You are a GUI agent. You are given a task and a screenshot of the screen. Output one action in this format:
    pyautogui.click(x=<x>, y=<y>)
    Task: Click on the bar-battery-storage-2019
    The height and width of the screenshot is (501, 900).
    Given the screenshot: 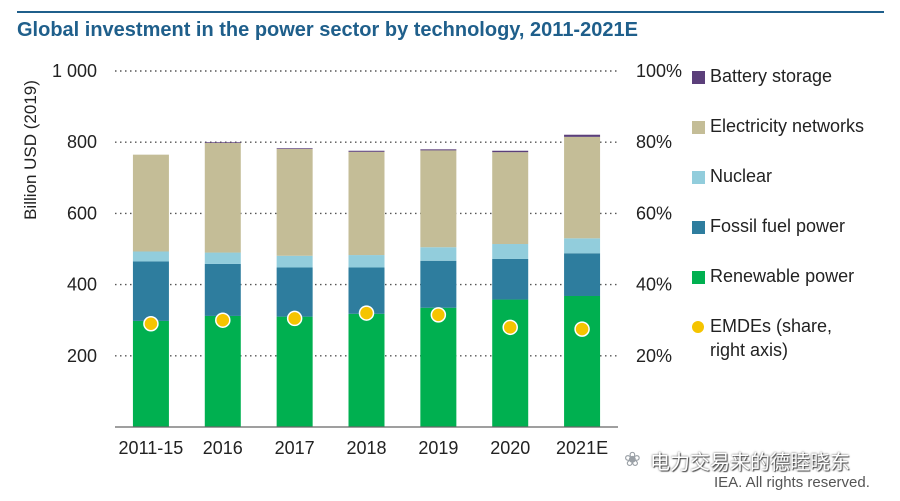 What is the action you would take?
    pyautogui.click(x=438, y=150)
    